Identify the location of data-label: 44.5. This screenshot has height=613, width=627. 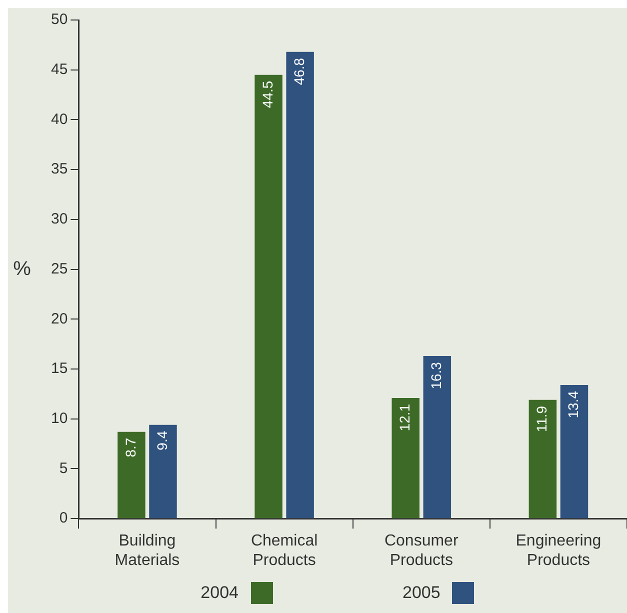
(267, 94).